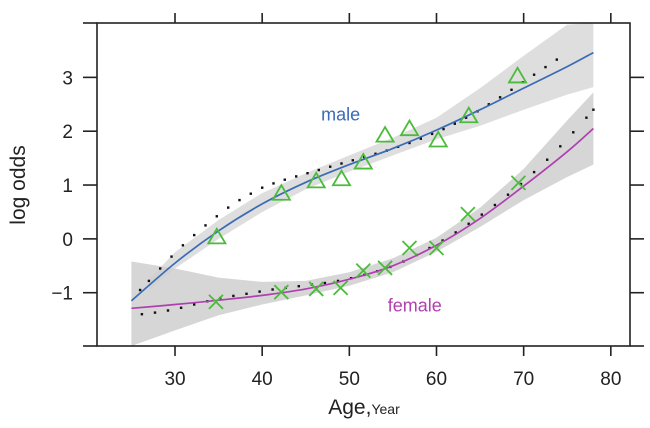 The image size is (650, 428). What do you see at coordinates (415, 306) in the screenshot?
I see `female-series-label: female` at bounding box center [415, 306].